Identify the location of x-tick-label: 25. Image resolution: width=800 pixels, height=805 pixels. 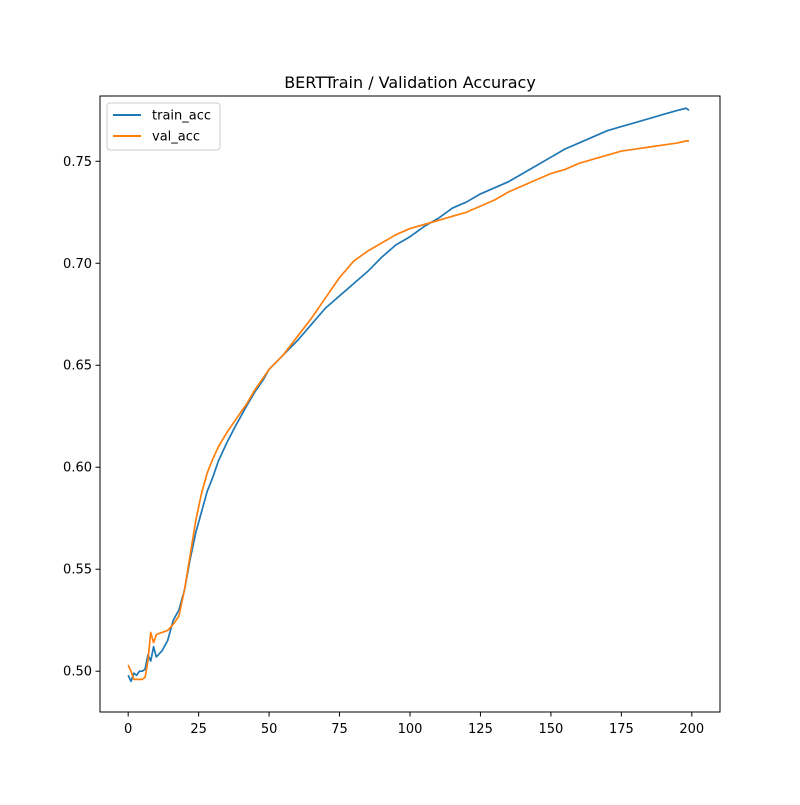
(198, 729).